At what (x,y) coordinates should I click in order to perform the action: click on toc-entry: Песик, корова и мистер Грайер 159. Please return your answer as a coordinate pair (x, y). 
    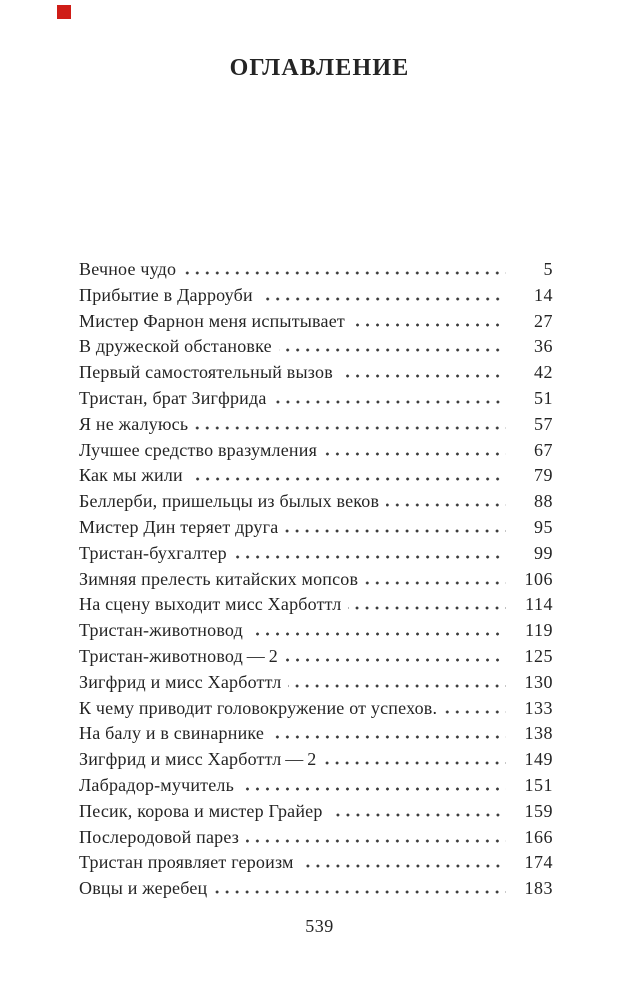
    Looking at the image, I should click on (316, 812).